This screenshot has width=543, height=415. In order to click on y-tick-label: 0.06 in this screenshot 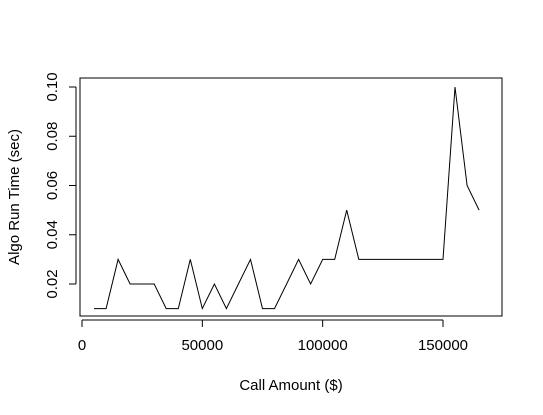, I will do `click(52, 185)`.